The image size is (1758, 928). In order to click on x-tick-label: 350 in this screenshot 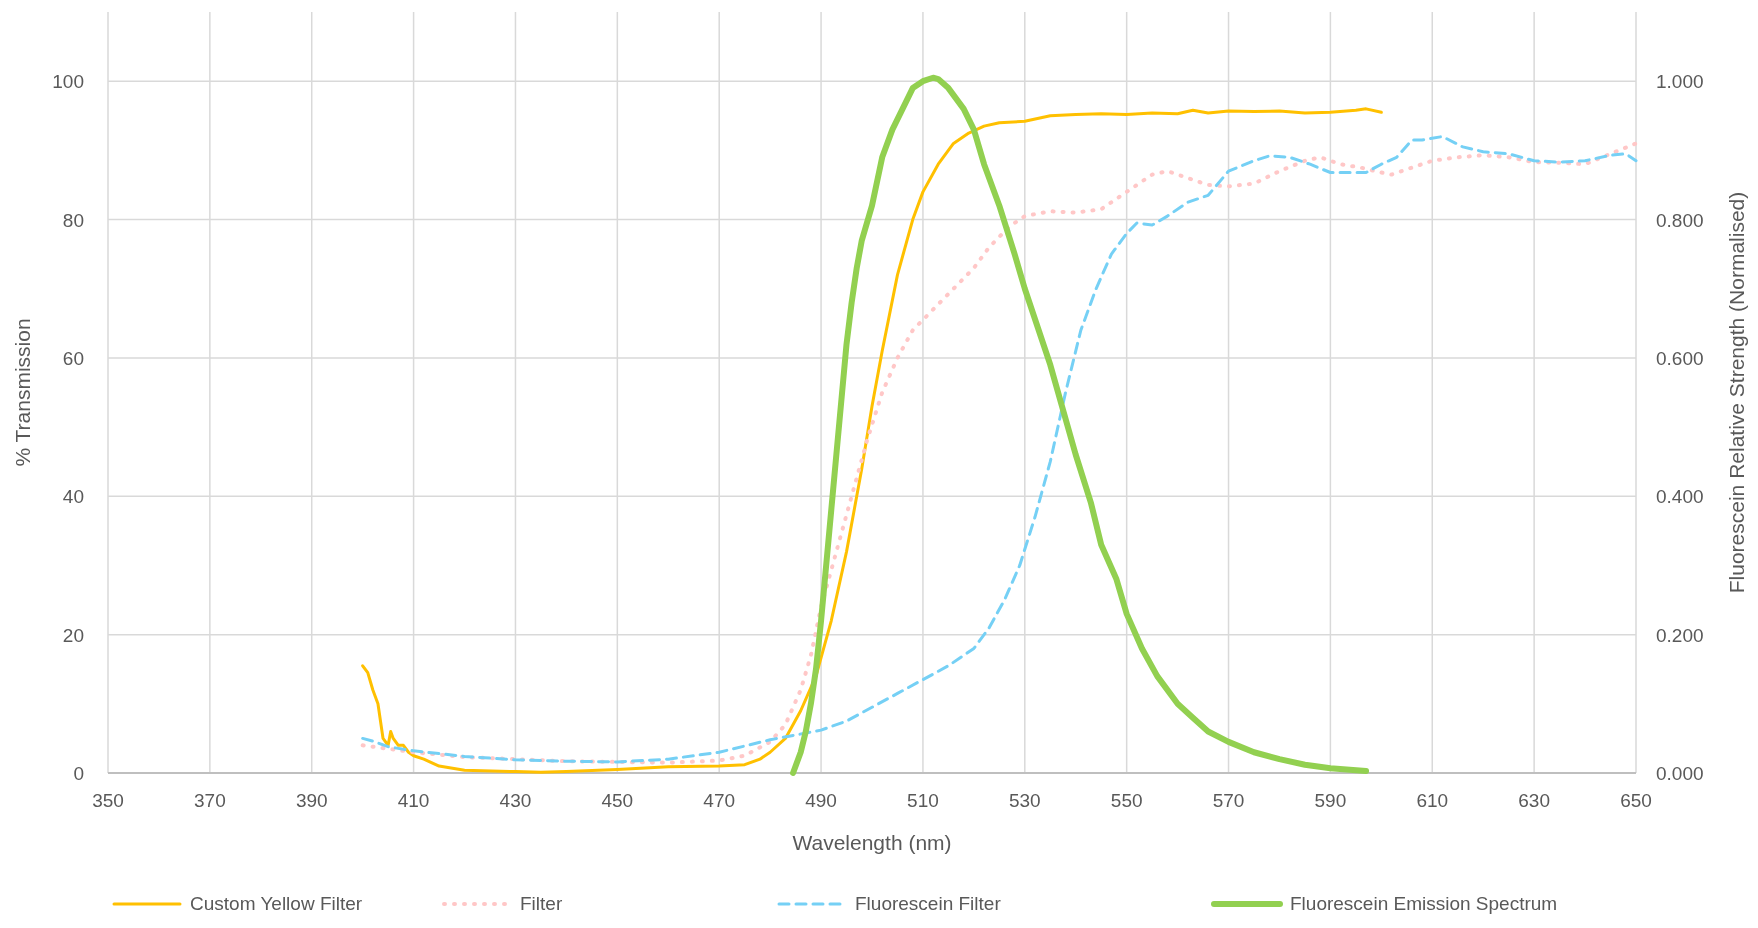, I will do `click(108, 800)`.